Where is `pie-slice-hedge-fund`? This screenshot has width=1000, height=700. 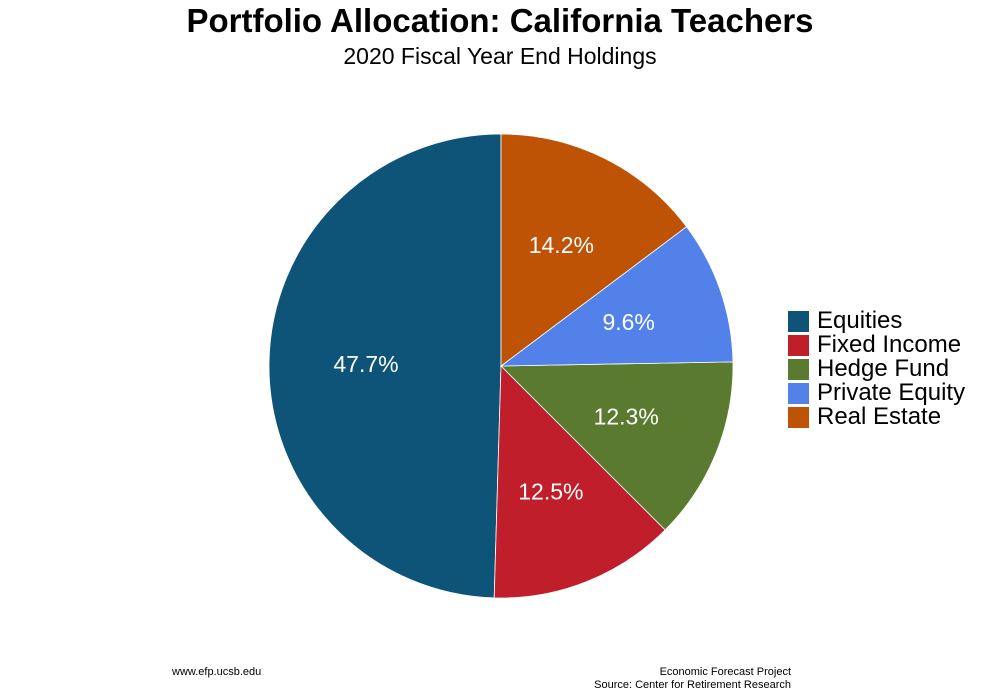
pie-slice-hedge-fund is located at coordinates (617, 446).